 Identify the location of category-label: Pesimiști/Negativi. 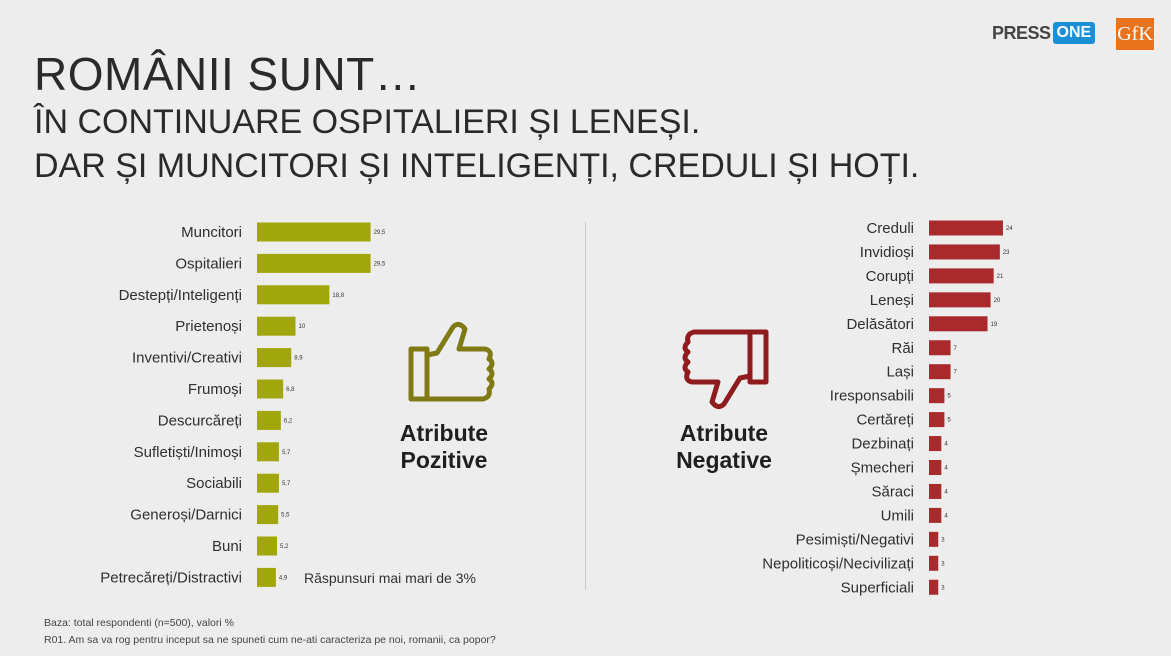
(855, 539).